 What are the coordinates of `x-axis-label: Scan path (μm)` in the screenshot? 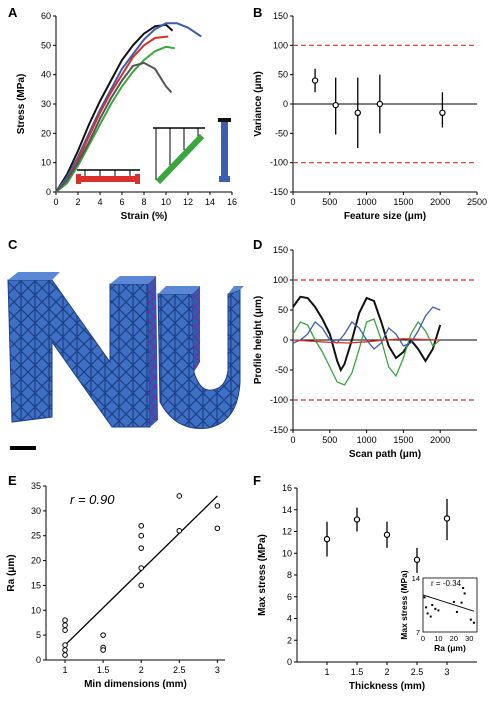 It's located at (385, 454).